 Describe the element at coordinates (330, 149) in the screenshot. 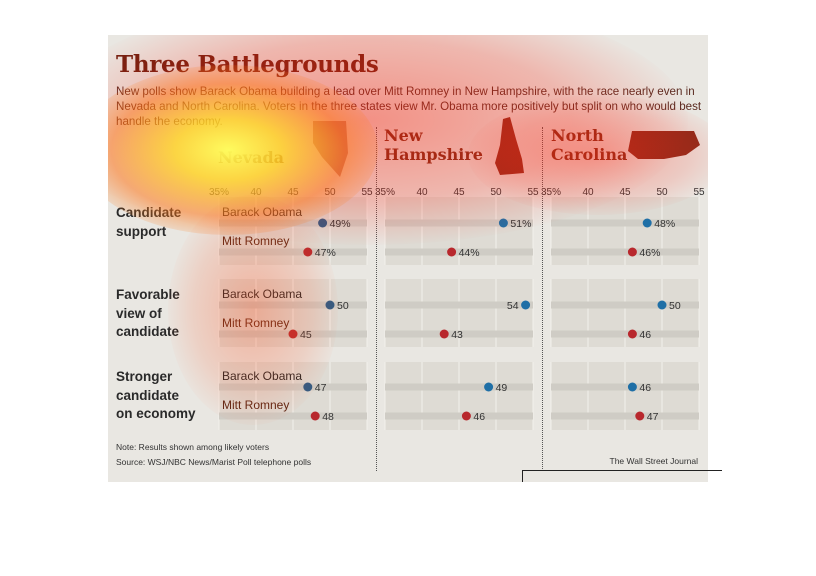

I see `nevada-shape-icon` at that location.